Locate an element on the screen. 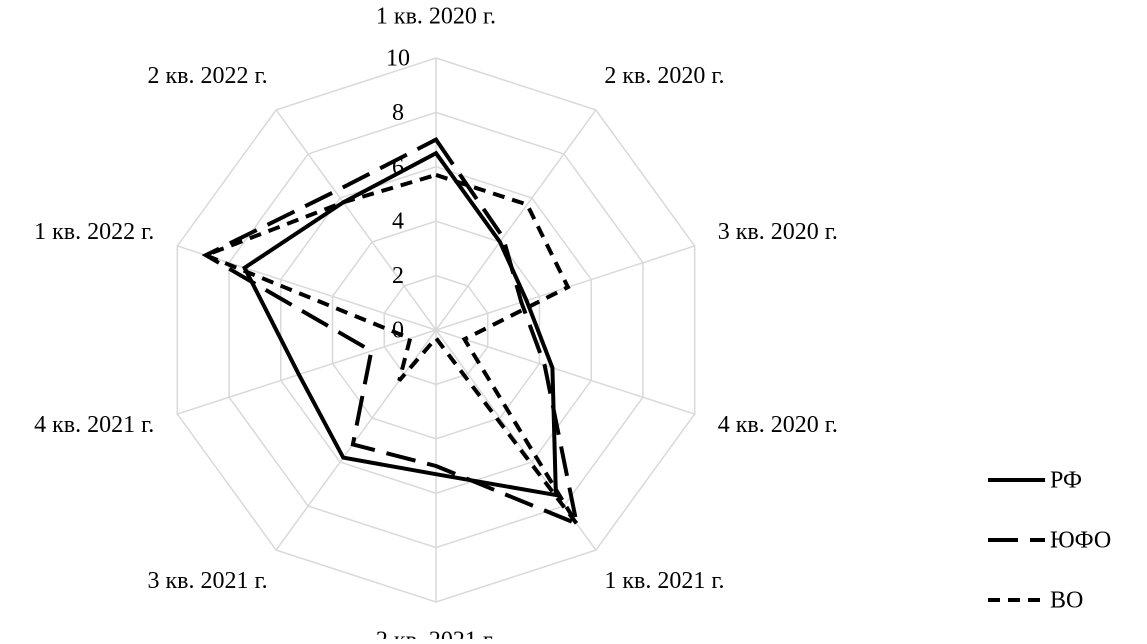 This screenshot has height=644, width=1147. legend-label: ВО is located at coordinates (1066, 601).